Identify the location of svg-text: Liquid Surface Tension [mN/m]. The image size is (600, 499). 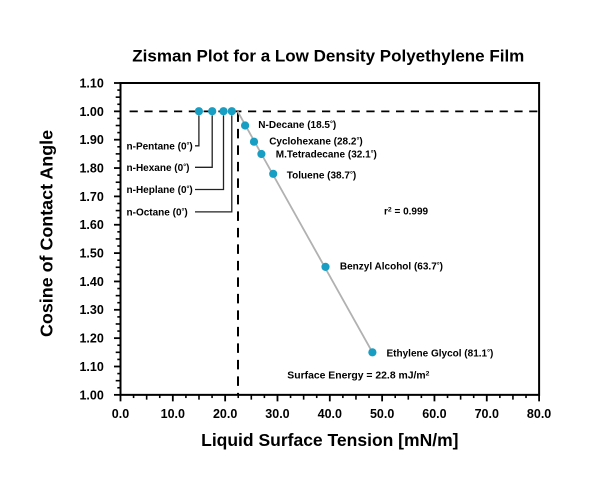
(329, 440).